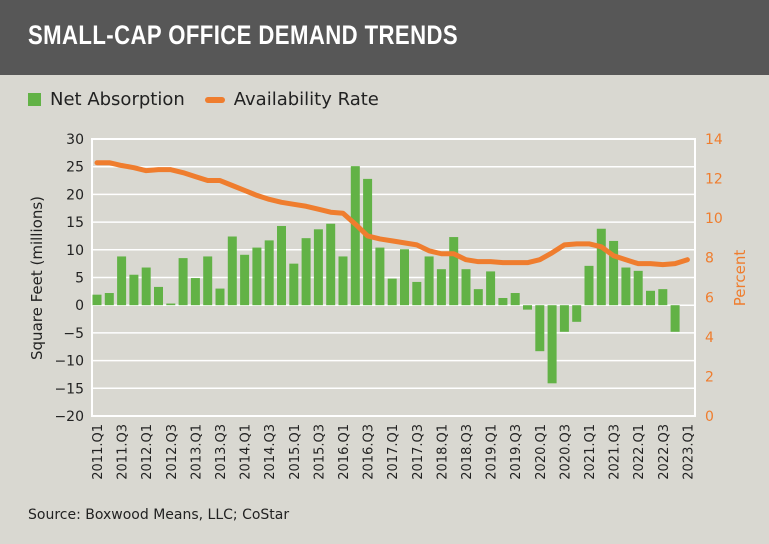 This screenshot has width=769, height=544. What do you see at coordinates (37, 278) in the screenshot?
I see `y-axis-label: Square Feet (millions)` at bounding box center [37, 278].